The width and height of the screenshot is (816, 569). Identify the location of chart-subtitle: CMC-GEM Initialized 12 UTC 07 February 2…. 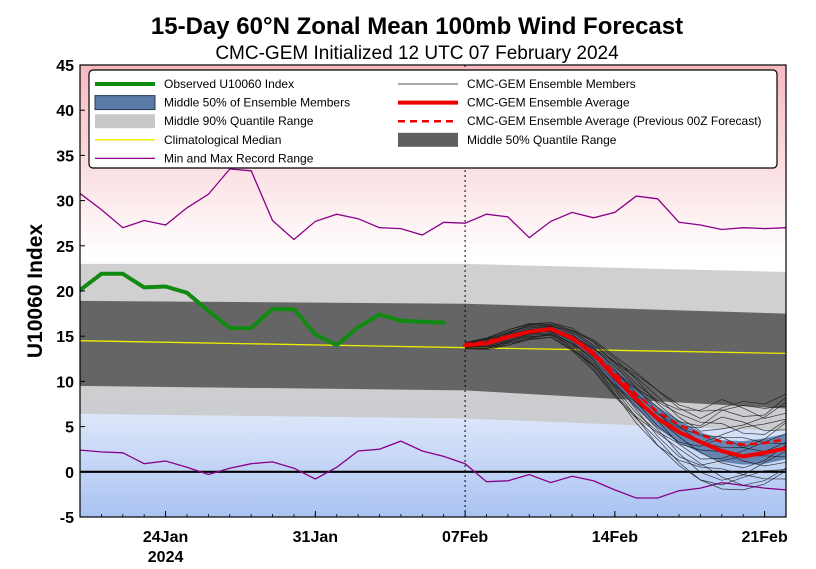
(417, 53).